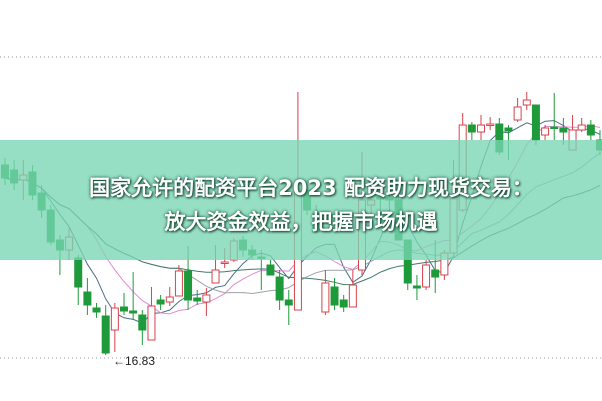  What do you see at coordinates (311, 188) in the screenshot?
I see `overlay-title-line1: 国家允许的配资平台2023 配资助力现货交易：` at bounding box center [311, 188].